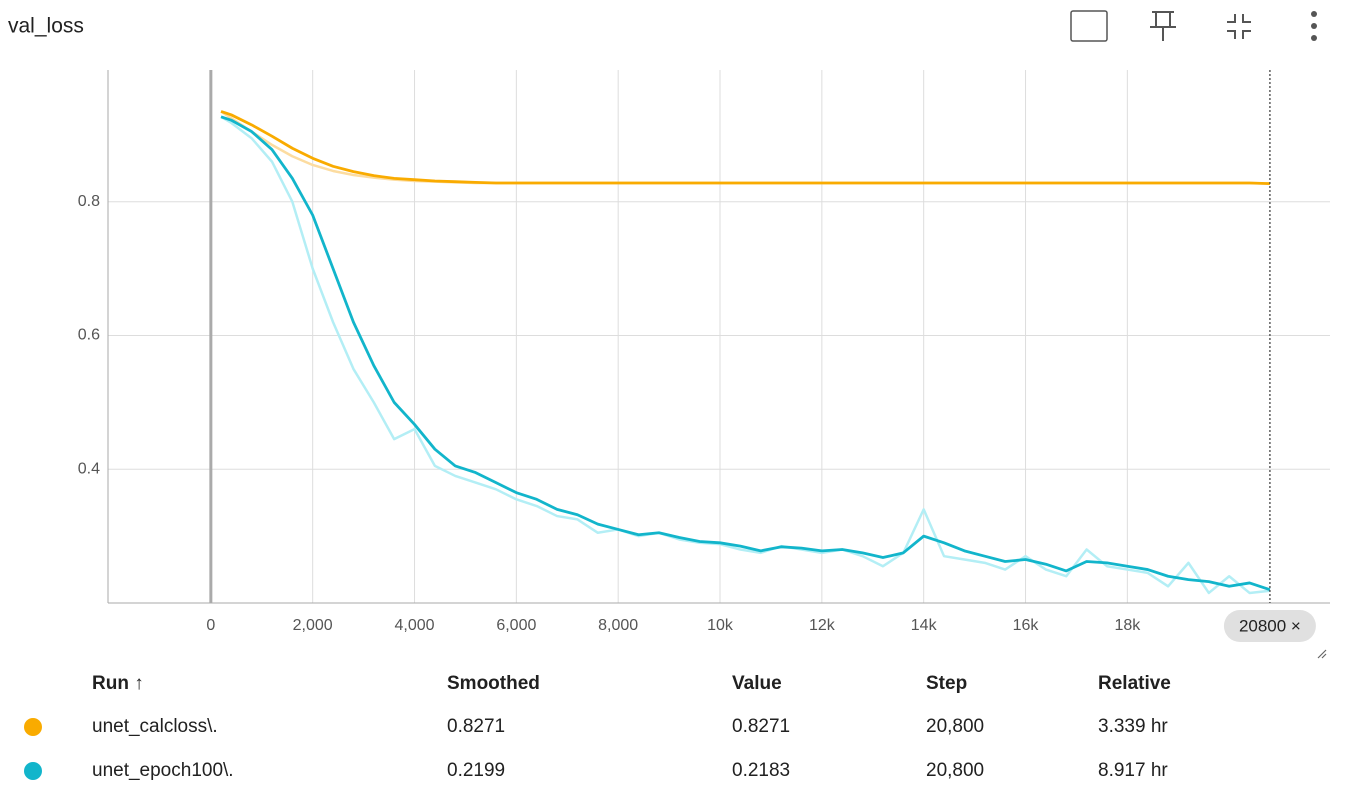 This screenshot has height=791, width=1346. I want to click on x-tick-label: 12k, so click(822, 625).